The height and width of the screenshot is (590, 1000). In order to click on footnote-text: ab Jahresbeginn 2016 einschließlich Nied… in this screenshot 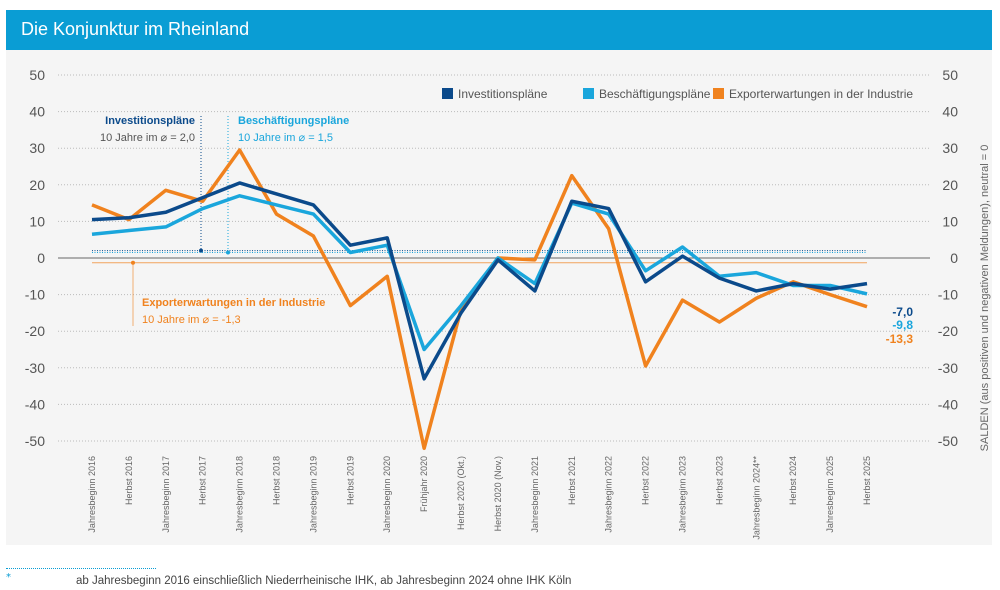, I will do `click(324, 581)`.